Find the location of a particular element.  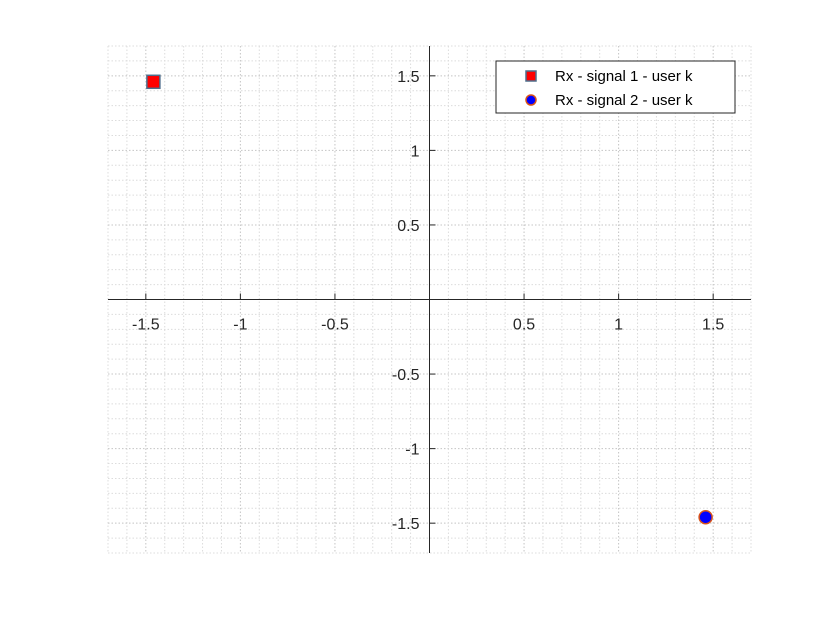

x-tick-label: 0.5 is located at coordinates (524, 325).